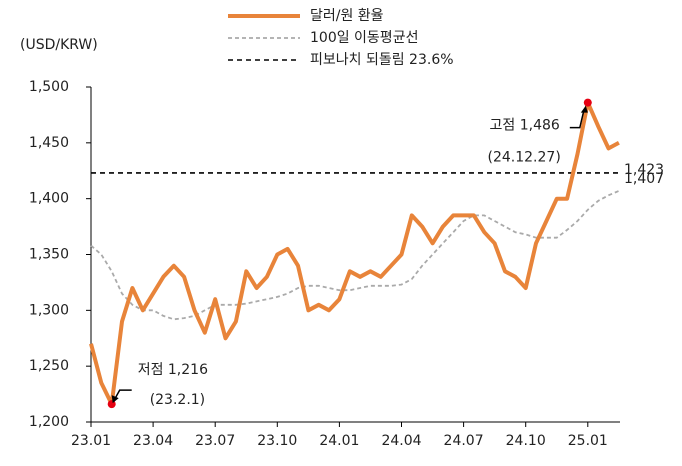 Image resolution: width=682 pixels, height=466 pixels. What do you see at coordinates (347, 16) in the screenshot?
I see `legend-label: 달러/원 환율` at bounding box center [347, 16].